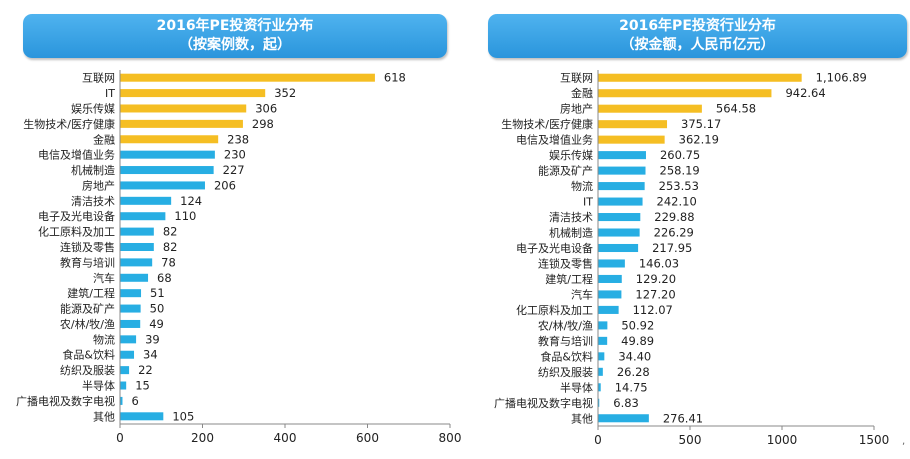  Describe the element at coordinates (450, 438) in the screenshot. I see `left-x-tick-label-4: 800` at that location.